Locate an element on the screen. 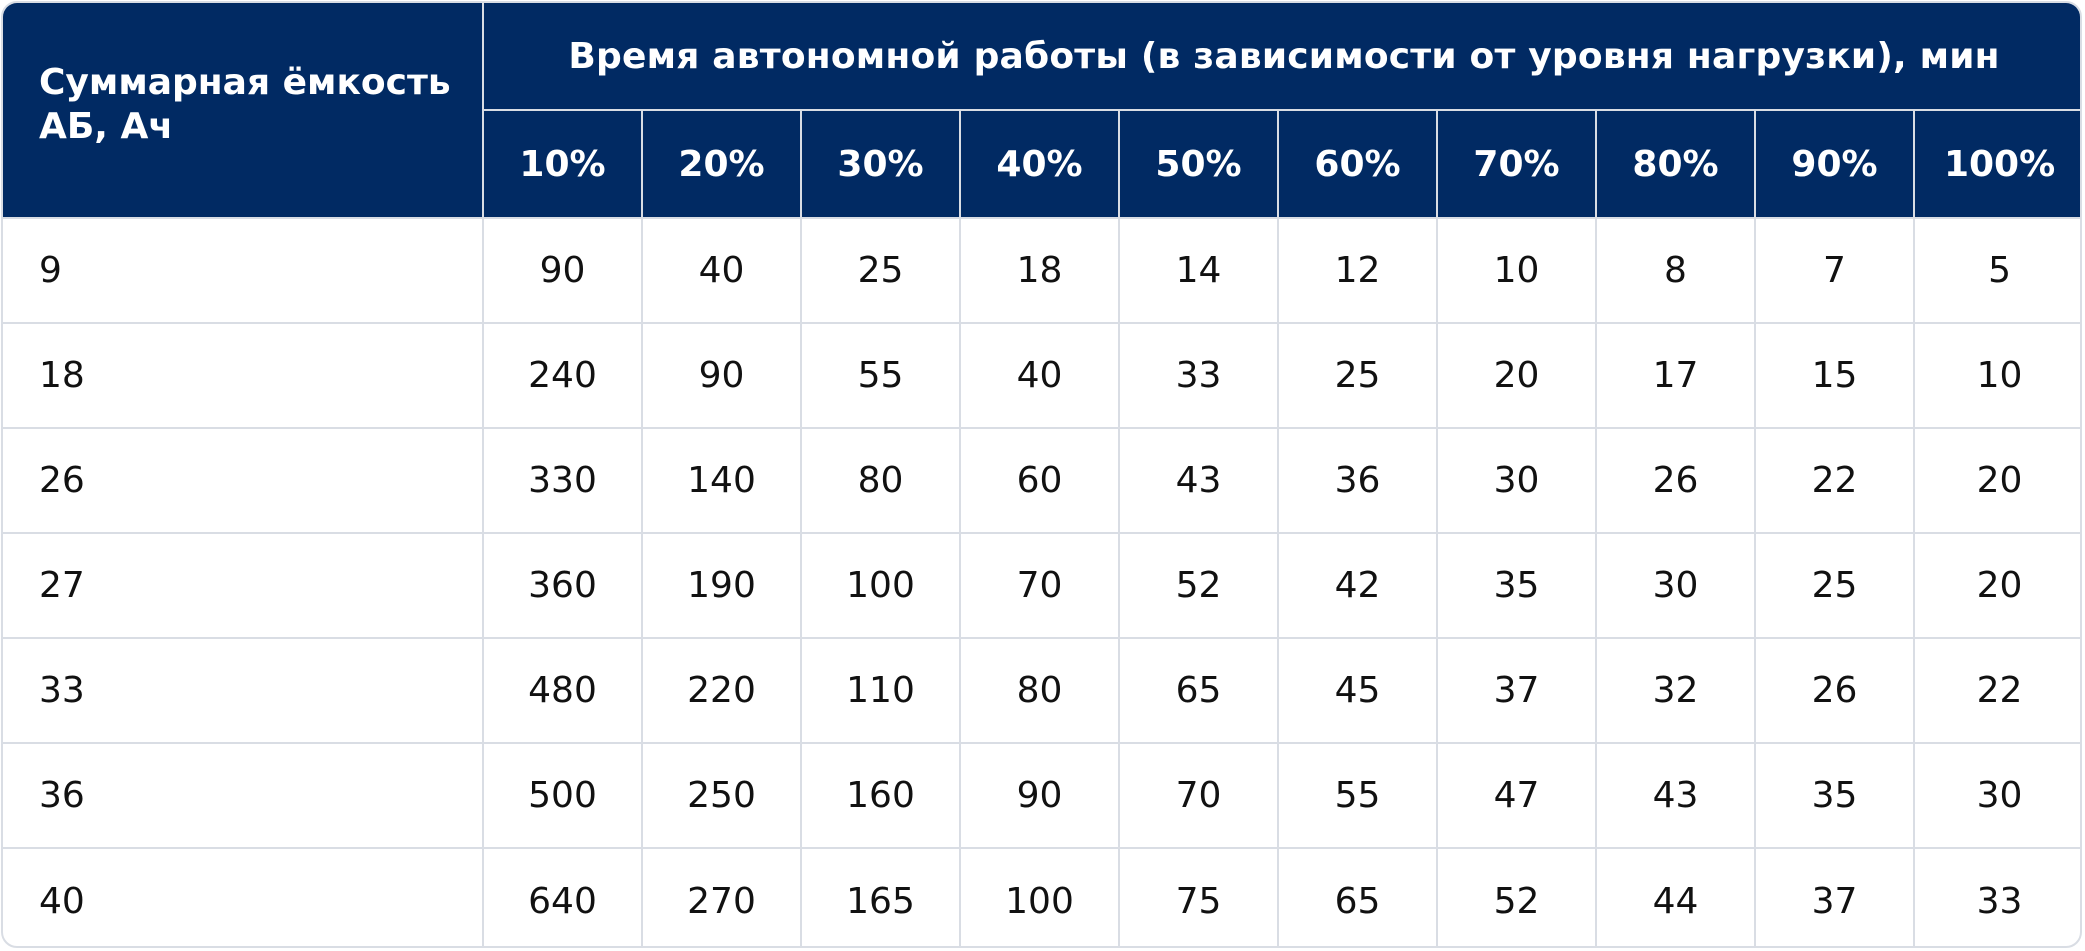 This screenshot has width=2085, height=951. load-level-header-row: 10% 20% 30% 40% 50% 60% 70% 80% 90% 100% is located at coordinates (1041, 164).